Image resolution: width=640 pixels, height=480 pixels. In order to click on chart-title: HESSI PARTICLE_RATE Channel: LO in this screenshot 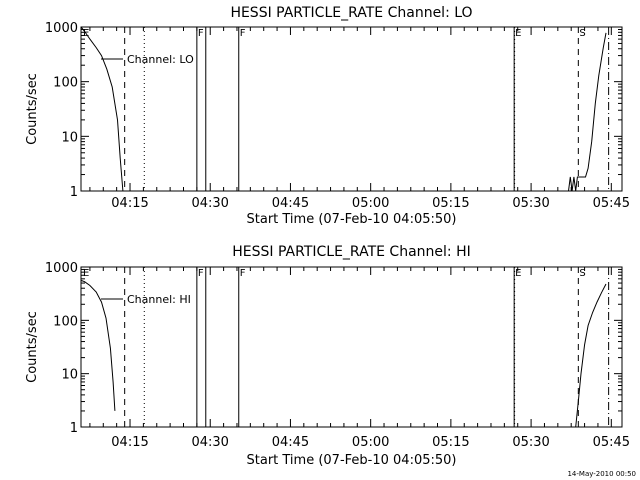, I will do `click(351, 13)`.